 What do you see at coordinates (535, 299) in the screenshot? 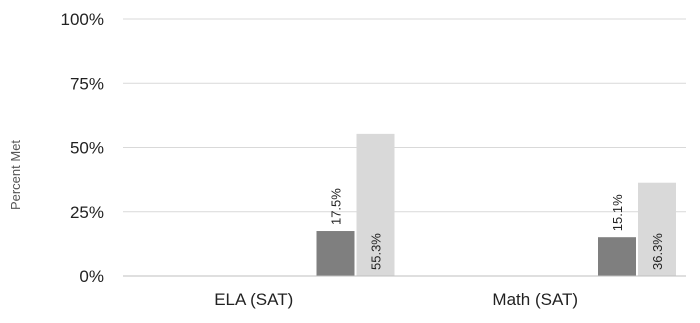
I see `x-category-label: Math (SAT)` at bounding box center [535, 299].